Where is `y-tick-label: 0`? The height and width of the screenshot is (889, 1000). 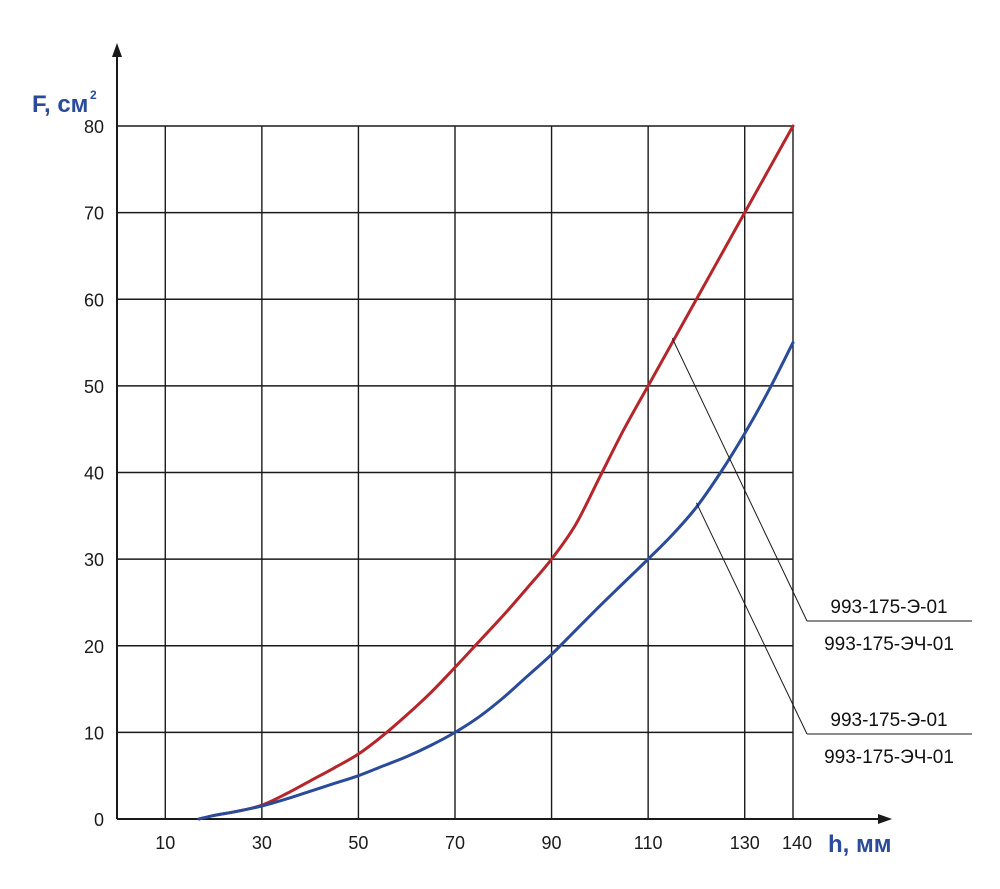
y-tick-label: 0 is located at coordinates (99, 820).